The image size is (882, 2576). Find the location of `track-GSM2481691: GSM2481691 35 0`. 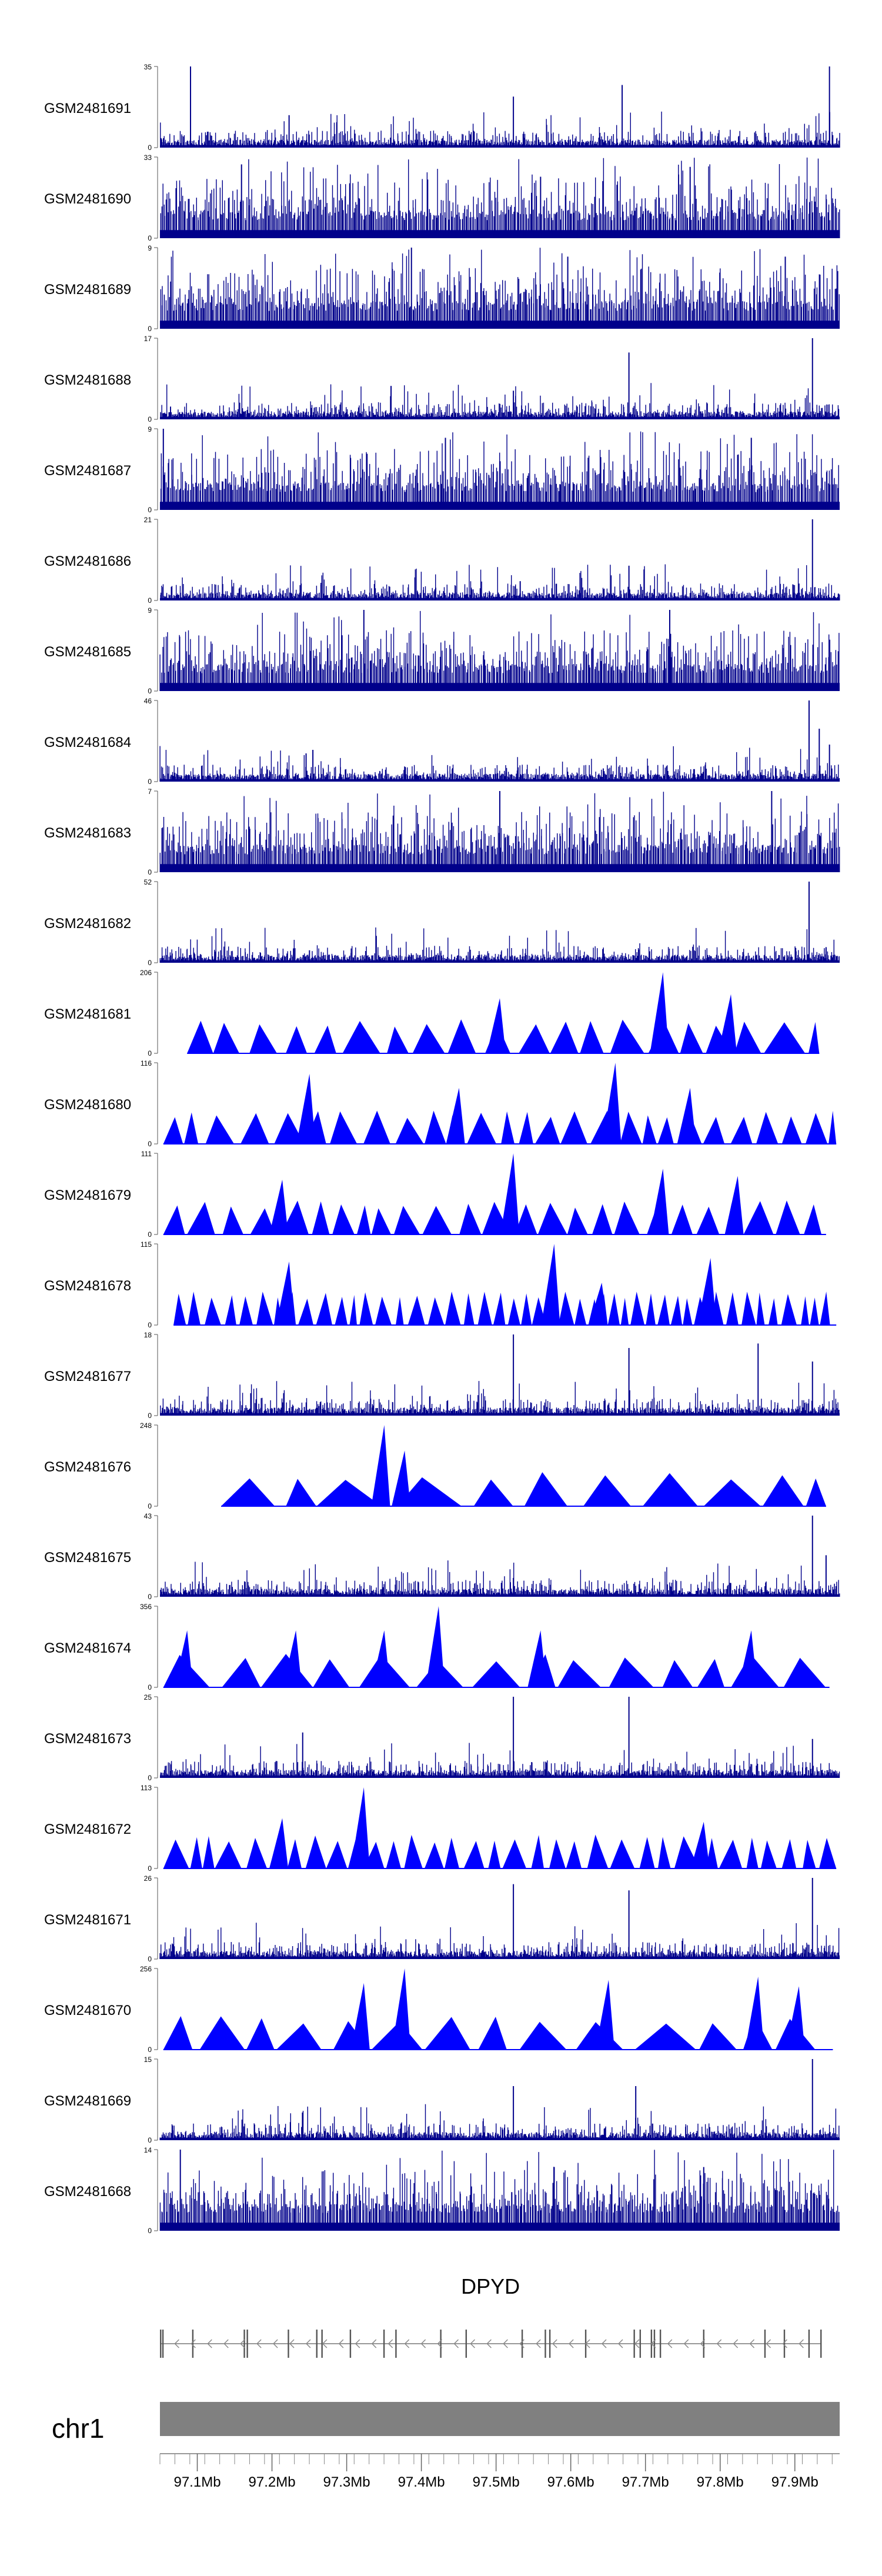

track-GSM2481691: GSM2481691 35 0 is located at coordinates (442, 107).